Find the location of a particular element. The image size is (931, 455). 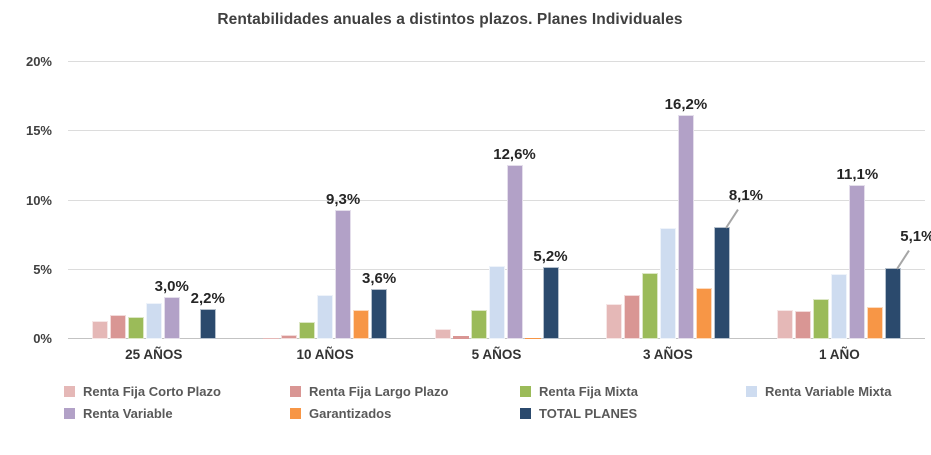

y-axis: 0% 5% 10% 15% 20% is located at coordinates (26, 200).